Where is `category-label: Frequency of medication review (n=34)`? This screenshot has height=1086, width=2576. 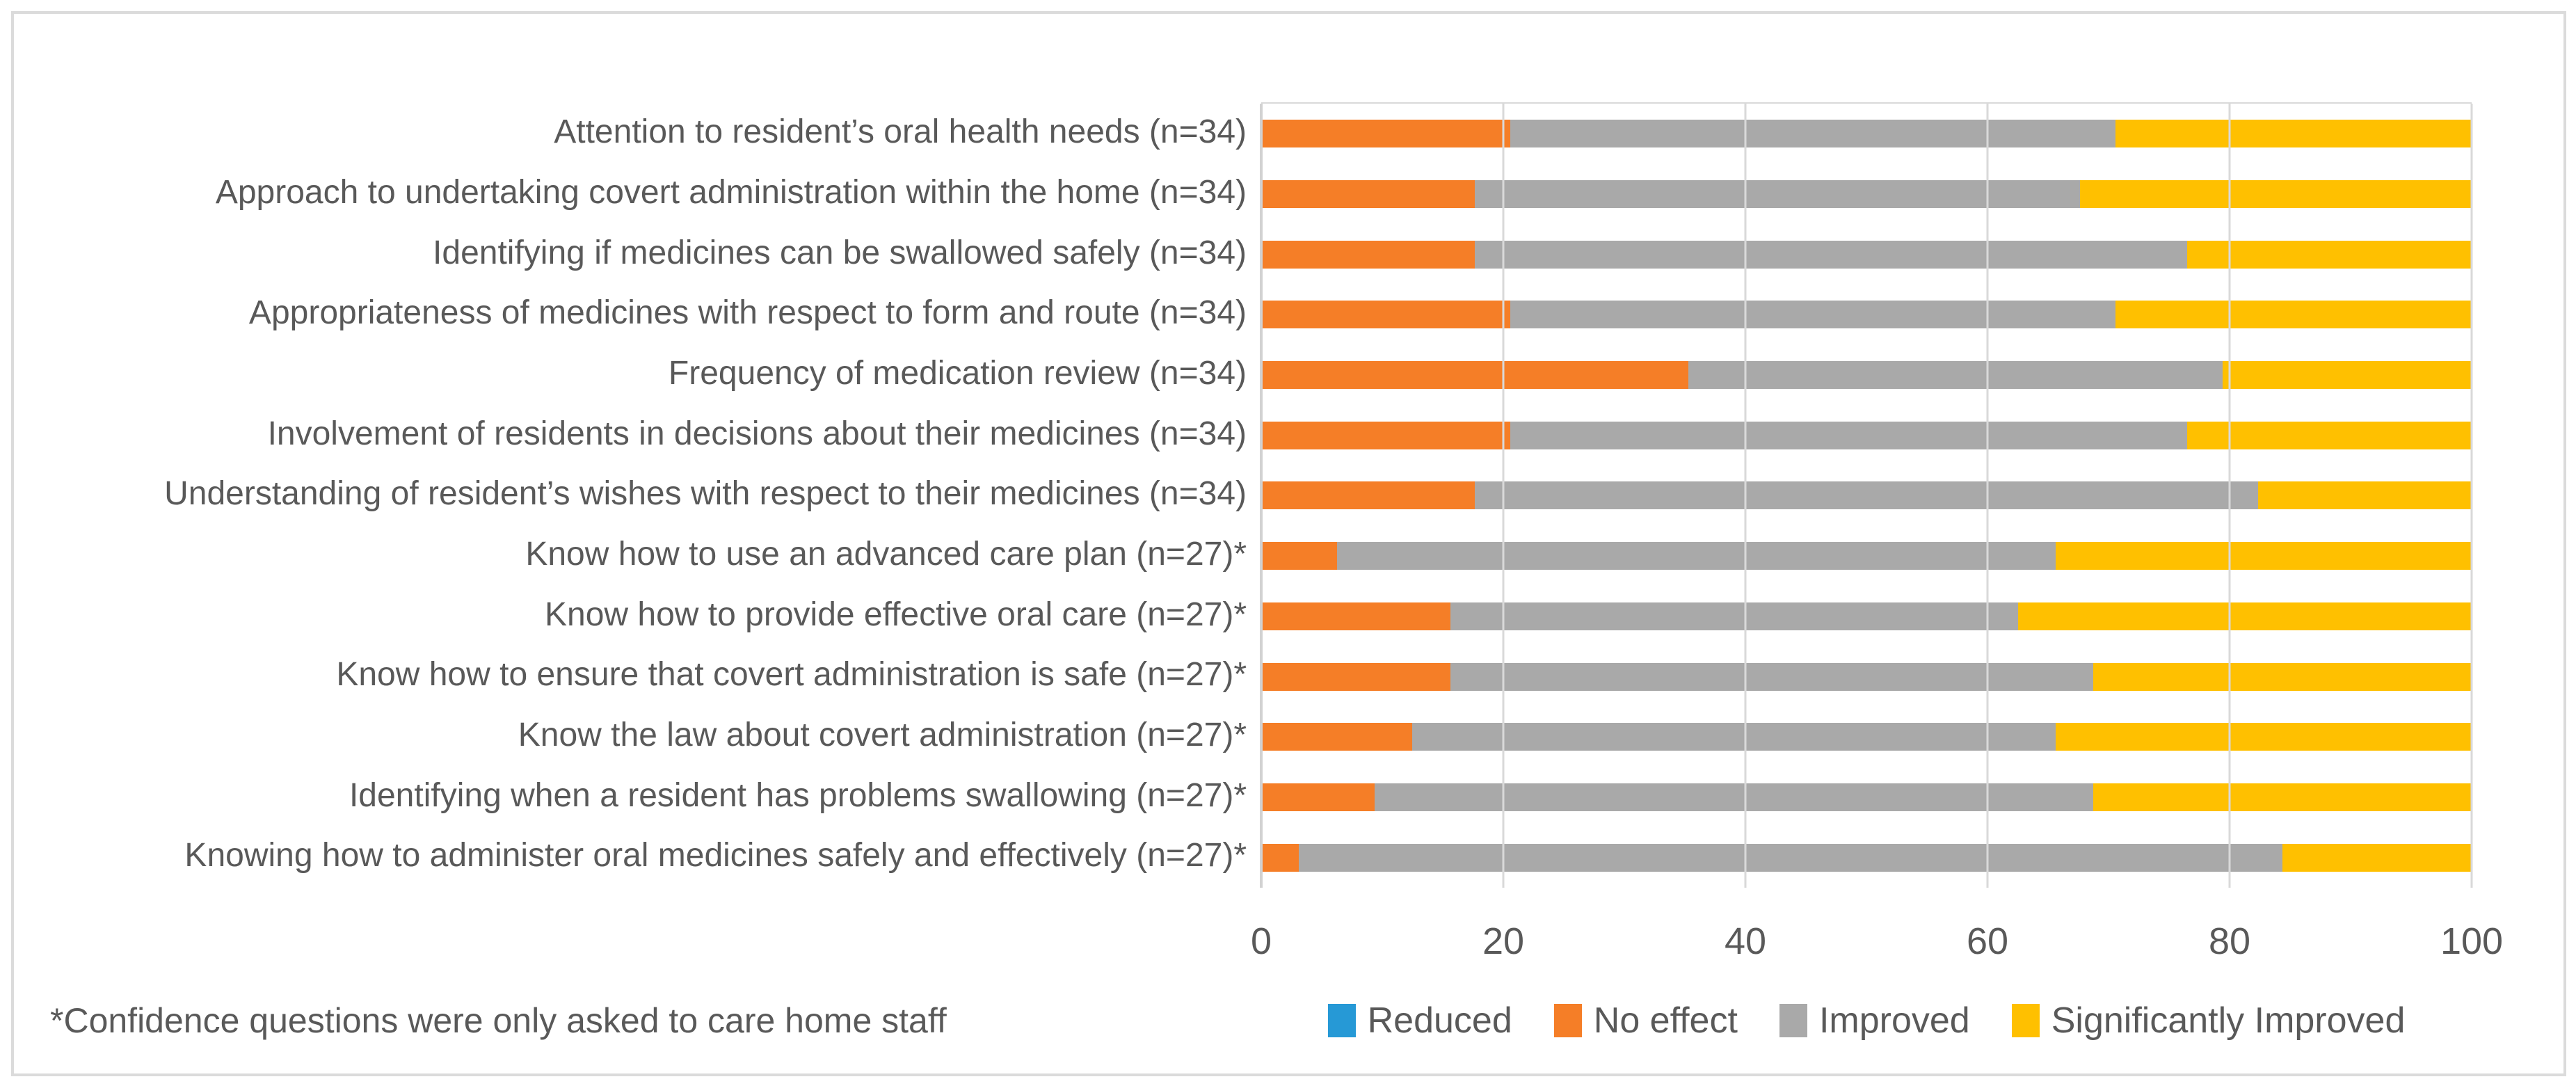 category-label: Frequency of medication review (n=34) is located at coordinates (957, 373).